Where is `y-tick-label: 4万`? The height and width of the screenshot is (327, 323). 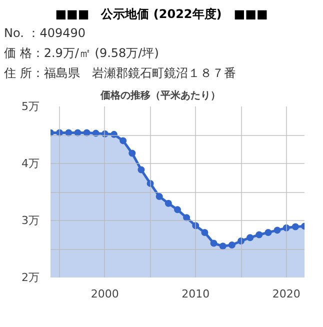 y-tick-label: 4万 is located at coordinates (31, 163).